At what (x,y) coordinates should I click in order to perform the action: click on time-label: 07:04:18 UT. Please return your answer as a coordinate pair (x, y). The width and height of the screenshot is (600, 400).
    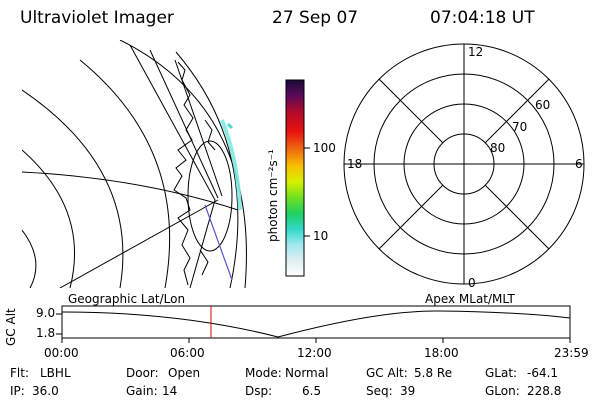
    Looking at the image, I should click on (482, 18).